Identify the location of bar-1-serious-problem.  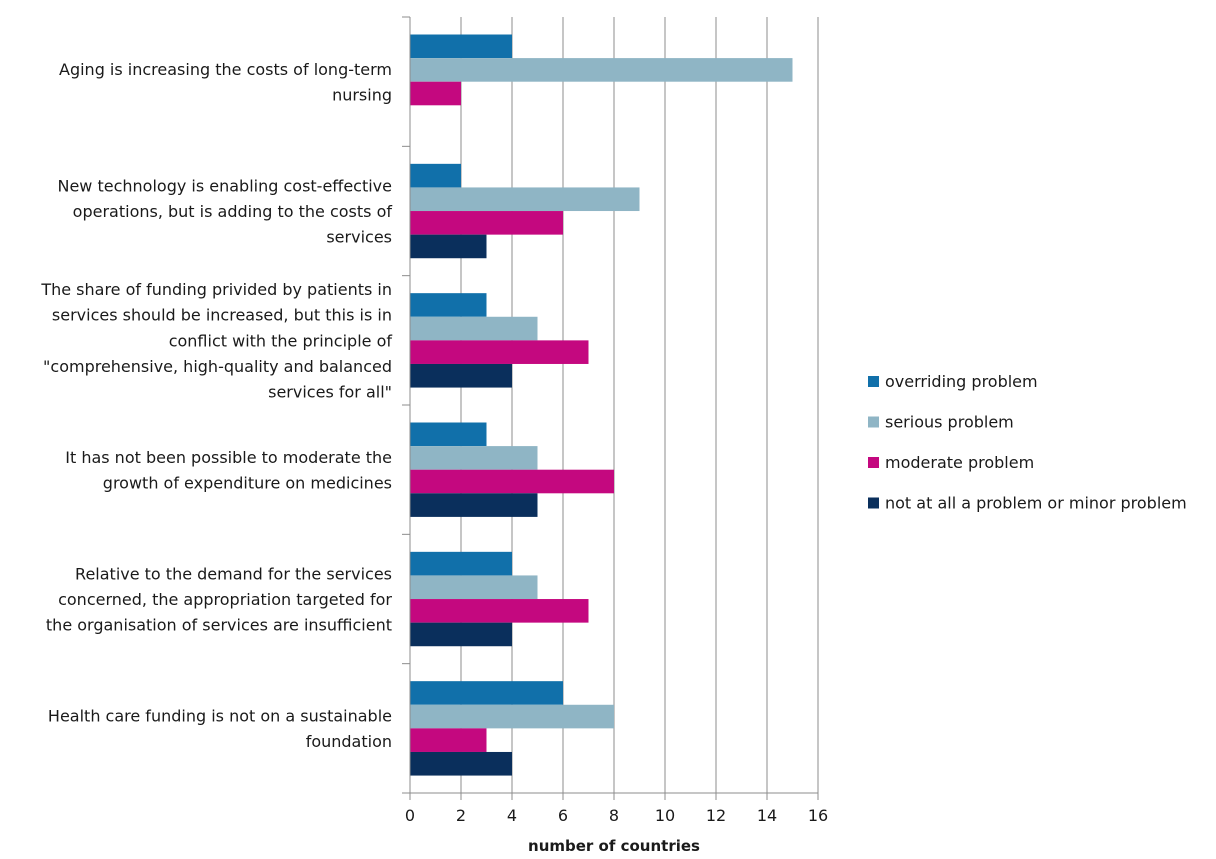
(601, 70).